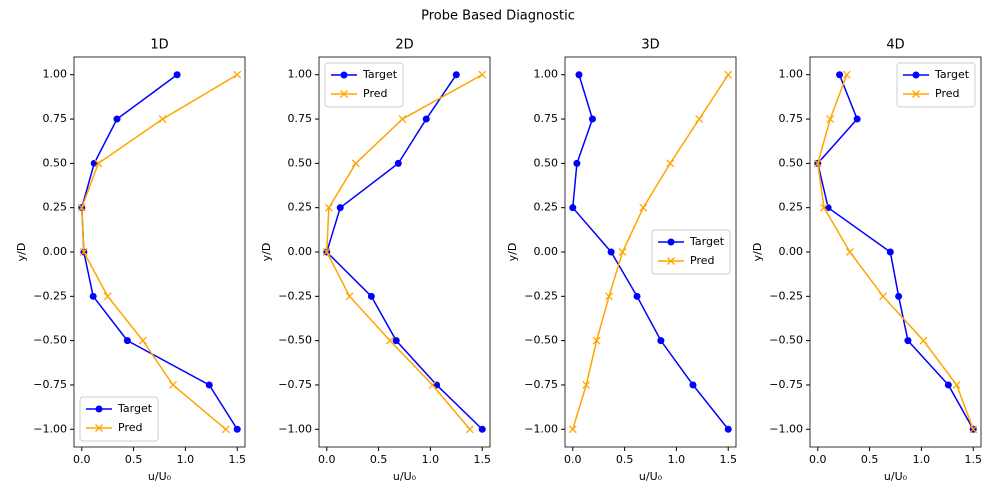  Describe the element at coordinates (650, 45) in the screenshot. I see `subplot-title: 3D` at that location.